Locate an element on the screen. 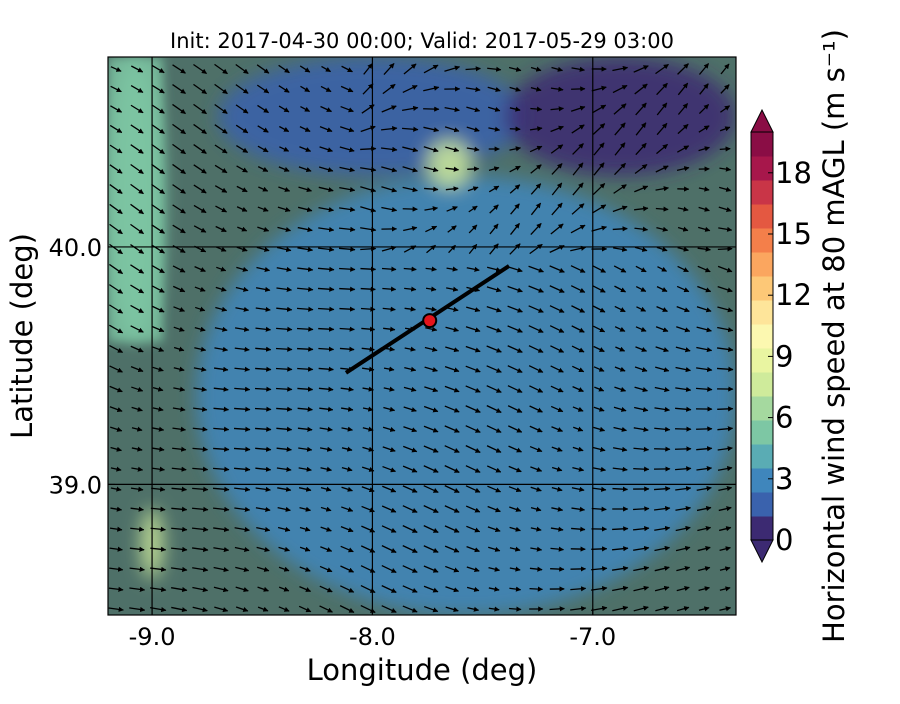  x-axis-label: Longitude (deg) is located at coordinates (422, 670).